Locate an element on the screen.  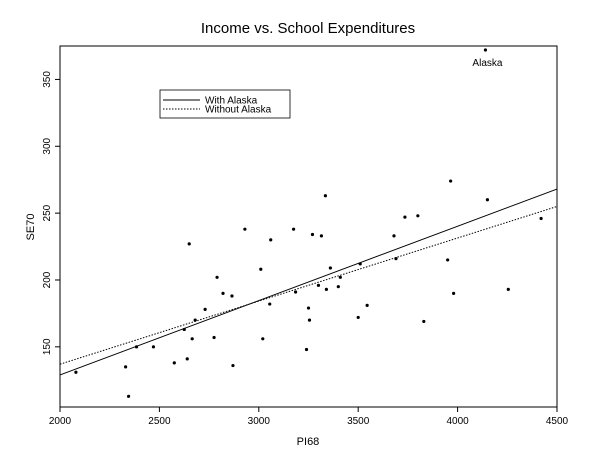
y-tick-label: 150 is located at coordinates (47, 346).